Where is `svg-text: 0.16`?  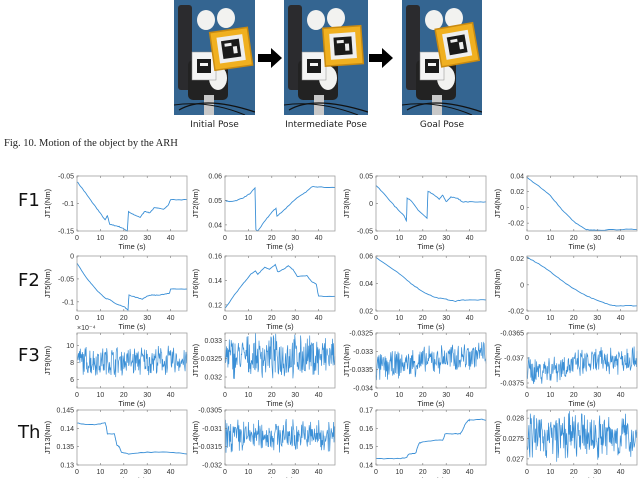
svg-text: 0.16 is located at coordinates (215, 257).